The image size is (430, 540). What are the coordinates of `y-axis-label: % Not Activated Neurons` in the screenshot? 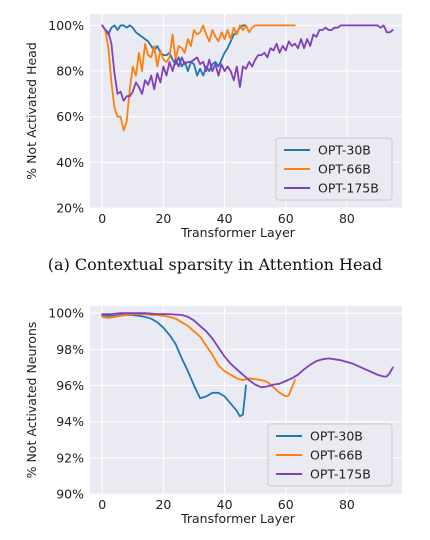 It's located at (31, 400).